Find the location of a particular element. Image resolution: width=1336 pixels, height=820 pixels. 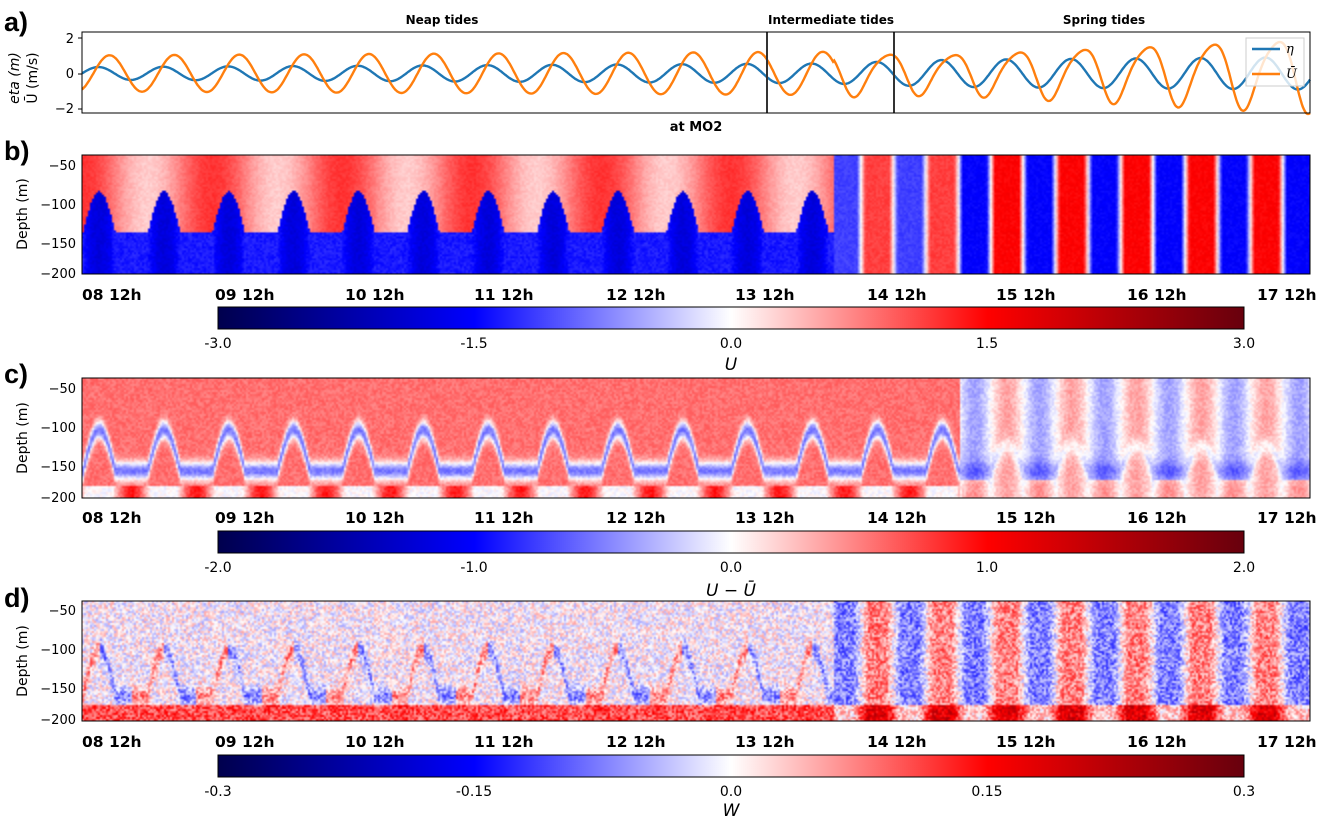

eta-ubar-lines is located at coordinates (696, 78).